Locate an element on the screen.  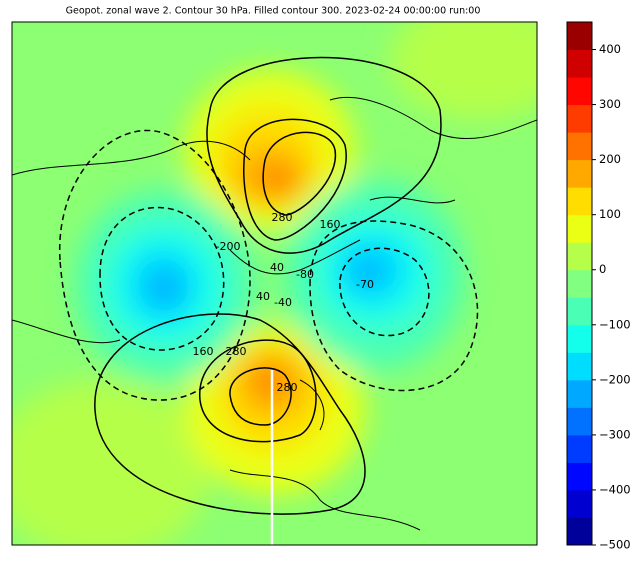
colorbar-tick-label: −500 is located at coordinates (615, 545).